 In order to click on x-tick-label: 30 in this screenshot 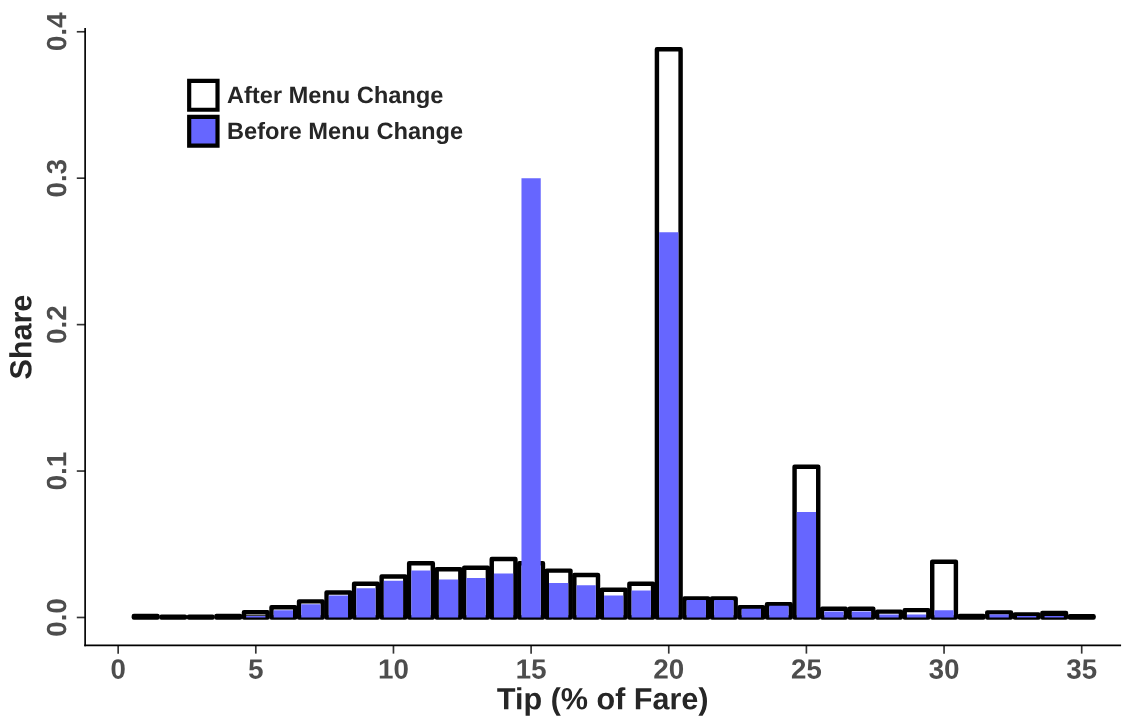, I will do `click(944, 669)`.